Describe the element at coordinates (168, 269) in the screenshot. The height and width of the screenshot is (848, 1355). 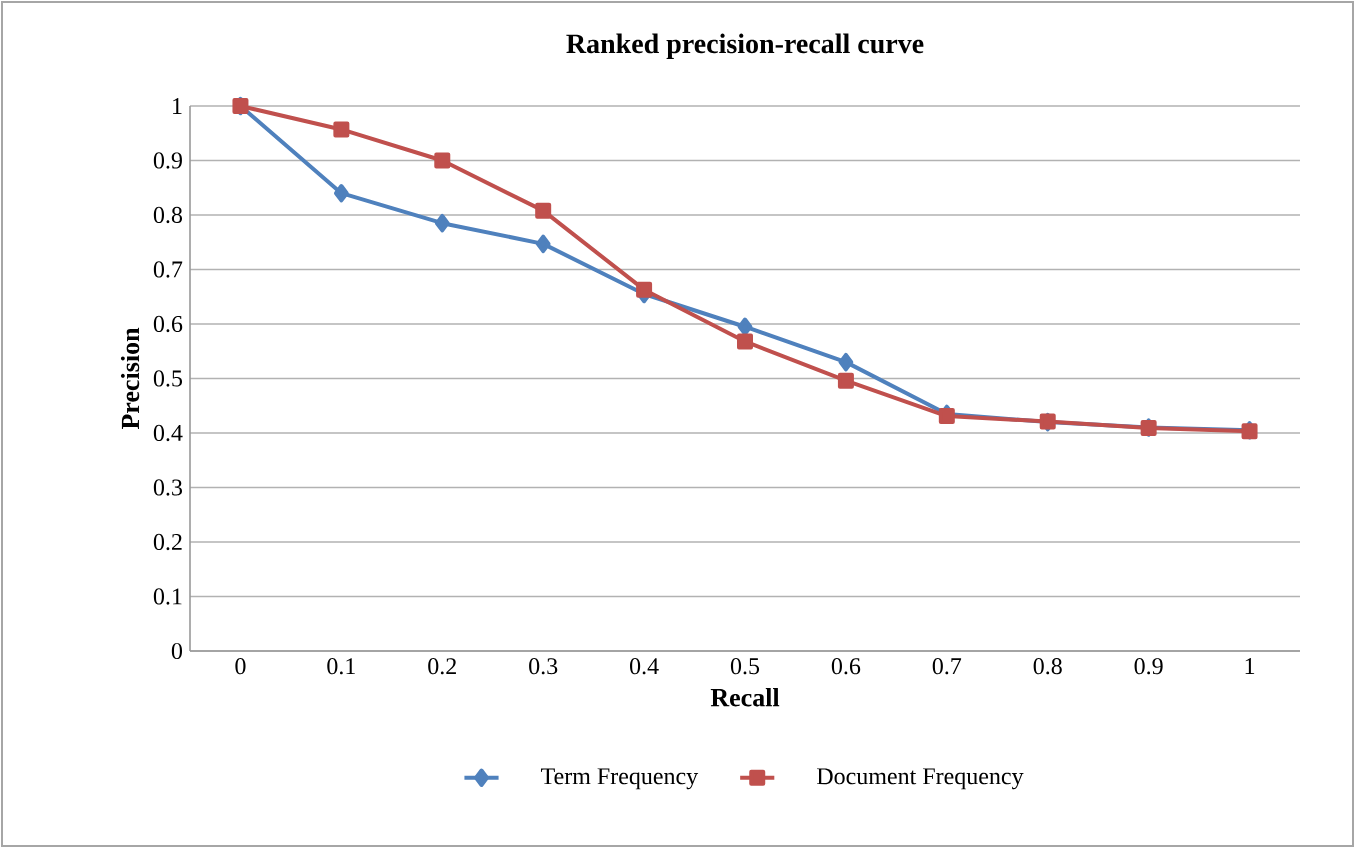
I see `y-tick-label: 0.7` at that location.